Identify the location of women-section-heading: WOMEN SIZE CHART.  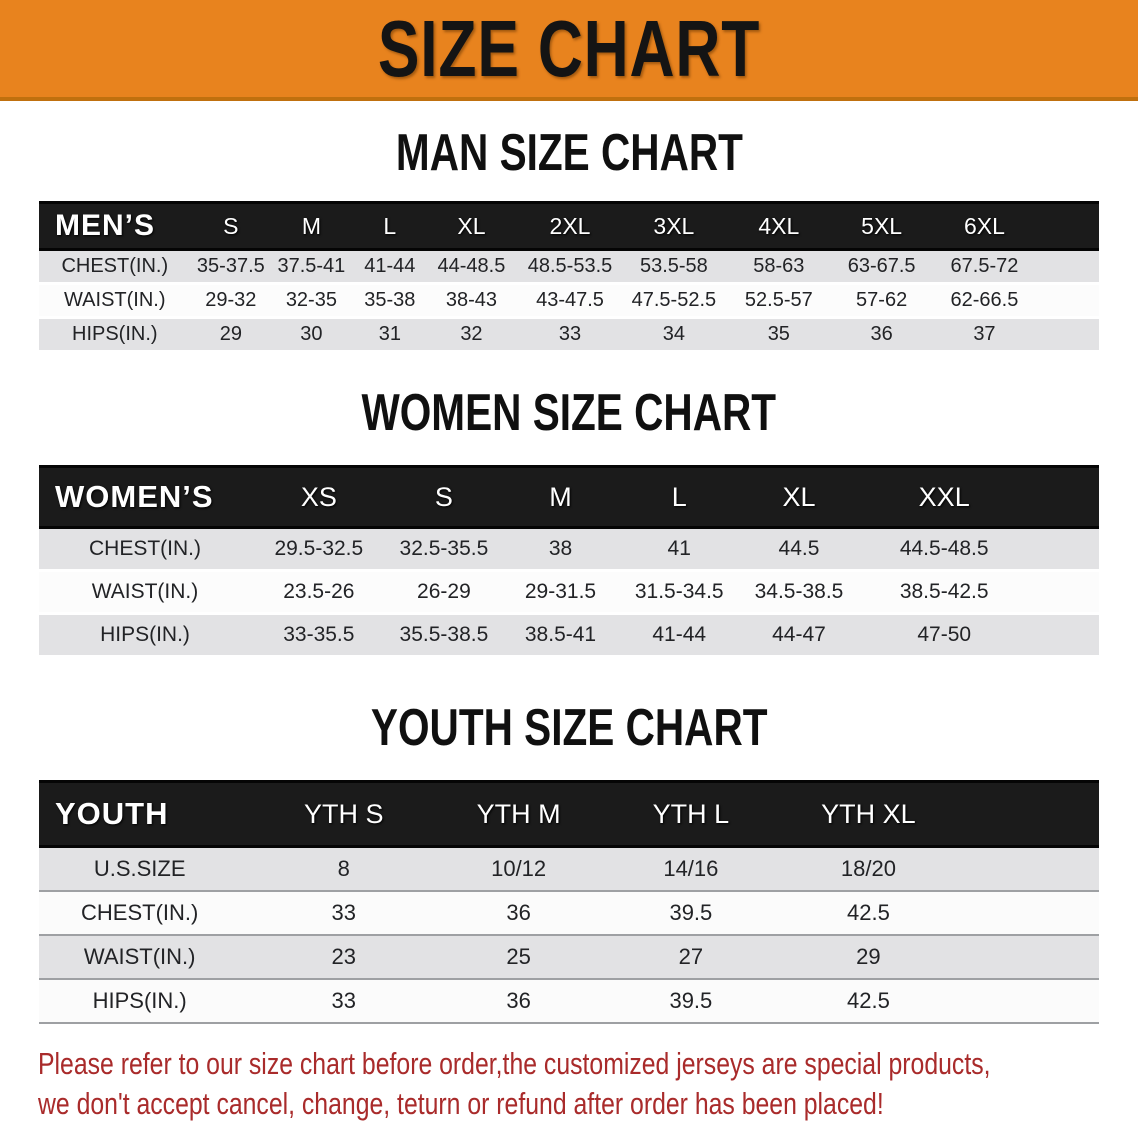
(569, 409).